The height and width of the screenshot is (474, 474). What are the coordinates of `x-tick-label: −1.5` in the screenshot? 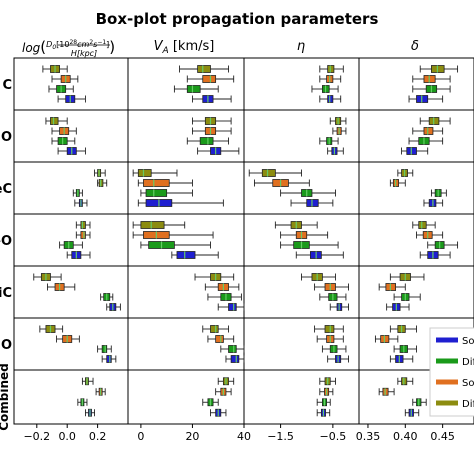 It's located at (280, 436).